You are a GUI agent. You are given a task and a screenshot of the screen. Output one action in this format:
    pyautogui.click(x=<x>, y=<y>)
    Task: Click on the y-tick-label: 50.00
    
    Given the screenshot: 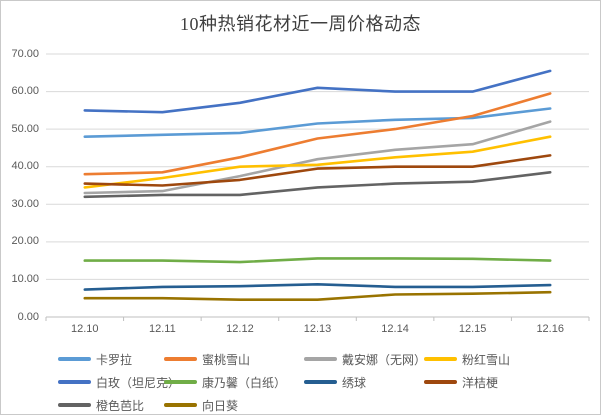 What is the action you would take?
    pyautogui.click(x=25, y=128)
    